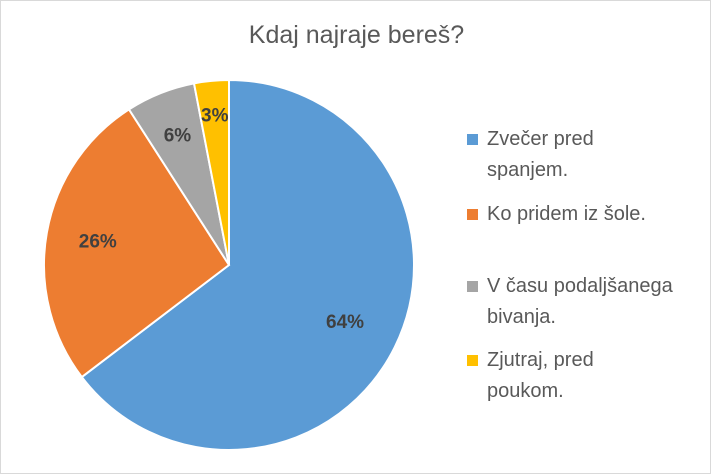 Image resolution: width=711 pixels, height=475 pixels. What do you see at coordinates (566, 214) in the screenshot?
I see `legend-label-ko-pridem: Ko pridem iz šole.` at bounding box center [566, 214].